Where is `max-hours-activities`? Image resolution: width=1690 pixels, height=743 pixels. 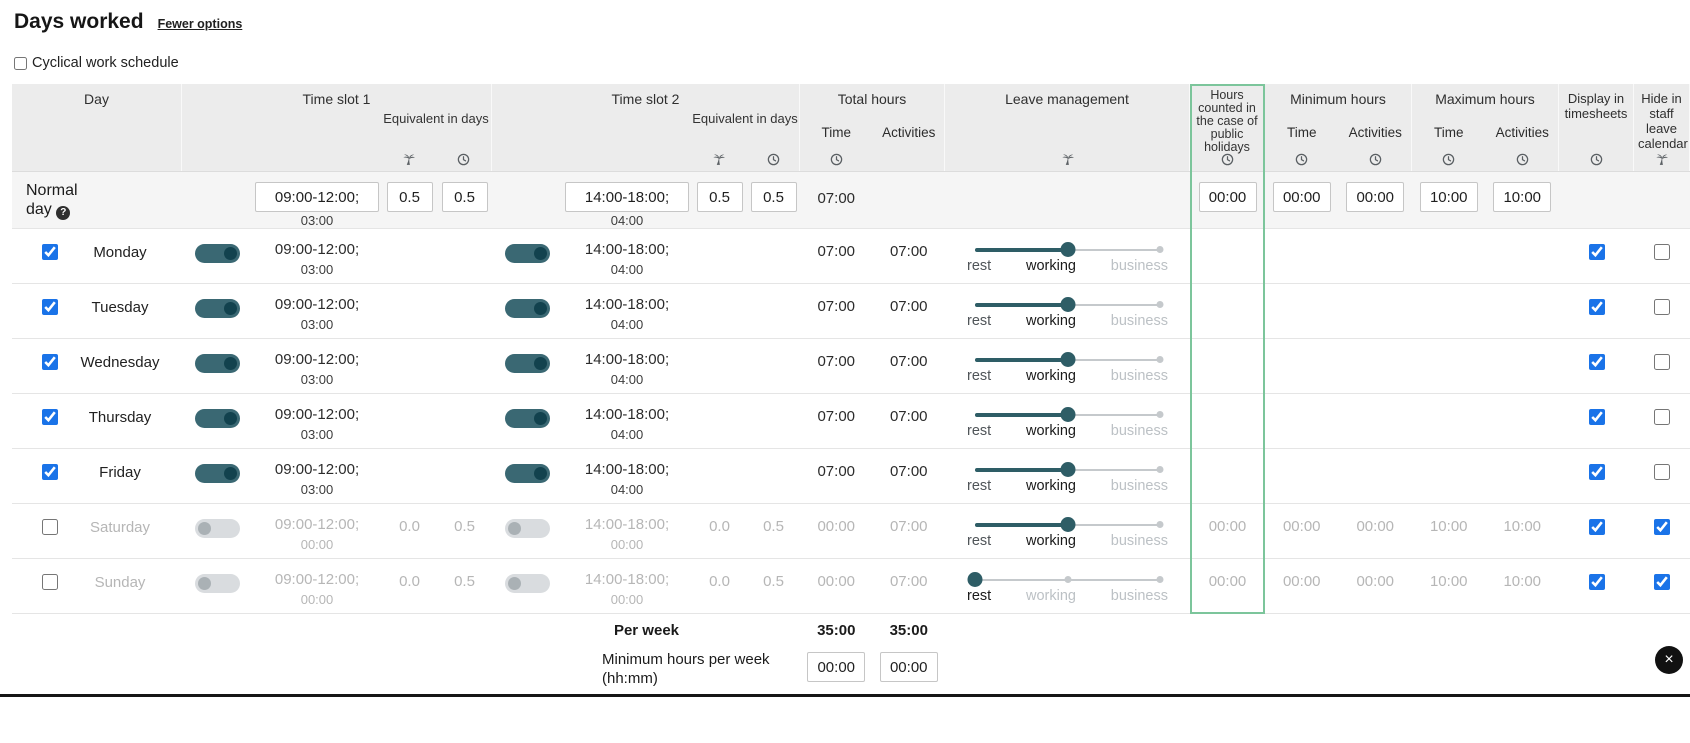
max-hours-activities is located at coordinates (1523, 421).